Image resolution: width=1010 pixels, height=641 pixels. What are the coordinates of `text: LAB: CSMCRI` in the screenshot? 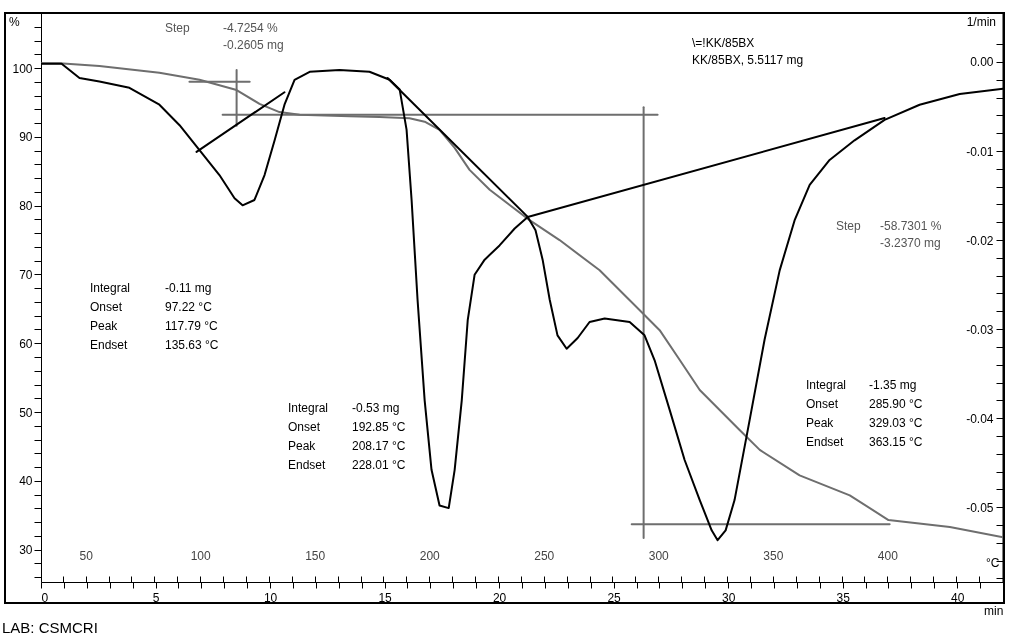 It's located at (50, 627).